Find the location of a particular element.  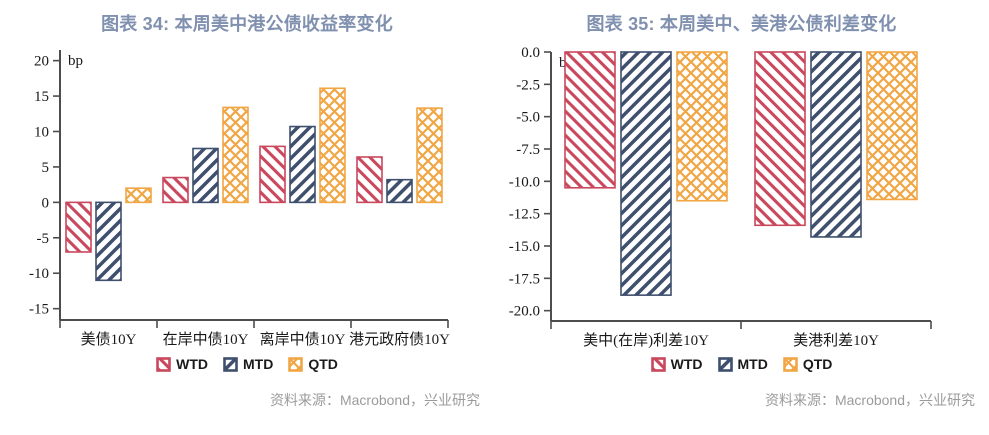

unit-label: bp is located at coordinates (75, 61).